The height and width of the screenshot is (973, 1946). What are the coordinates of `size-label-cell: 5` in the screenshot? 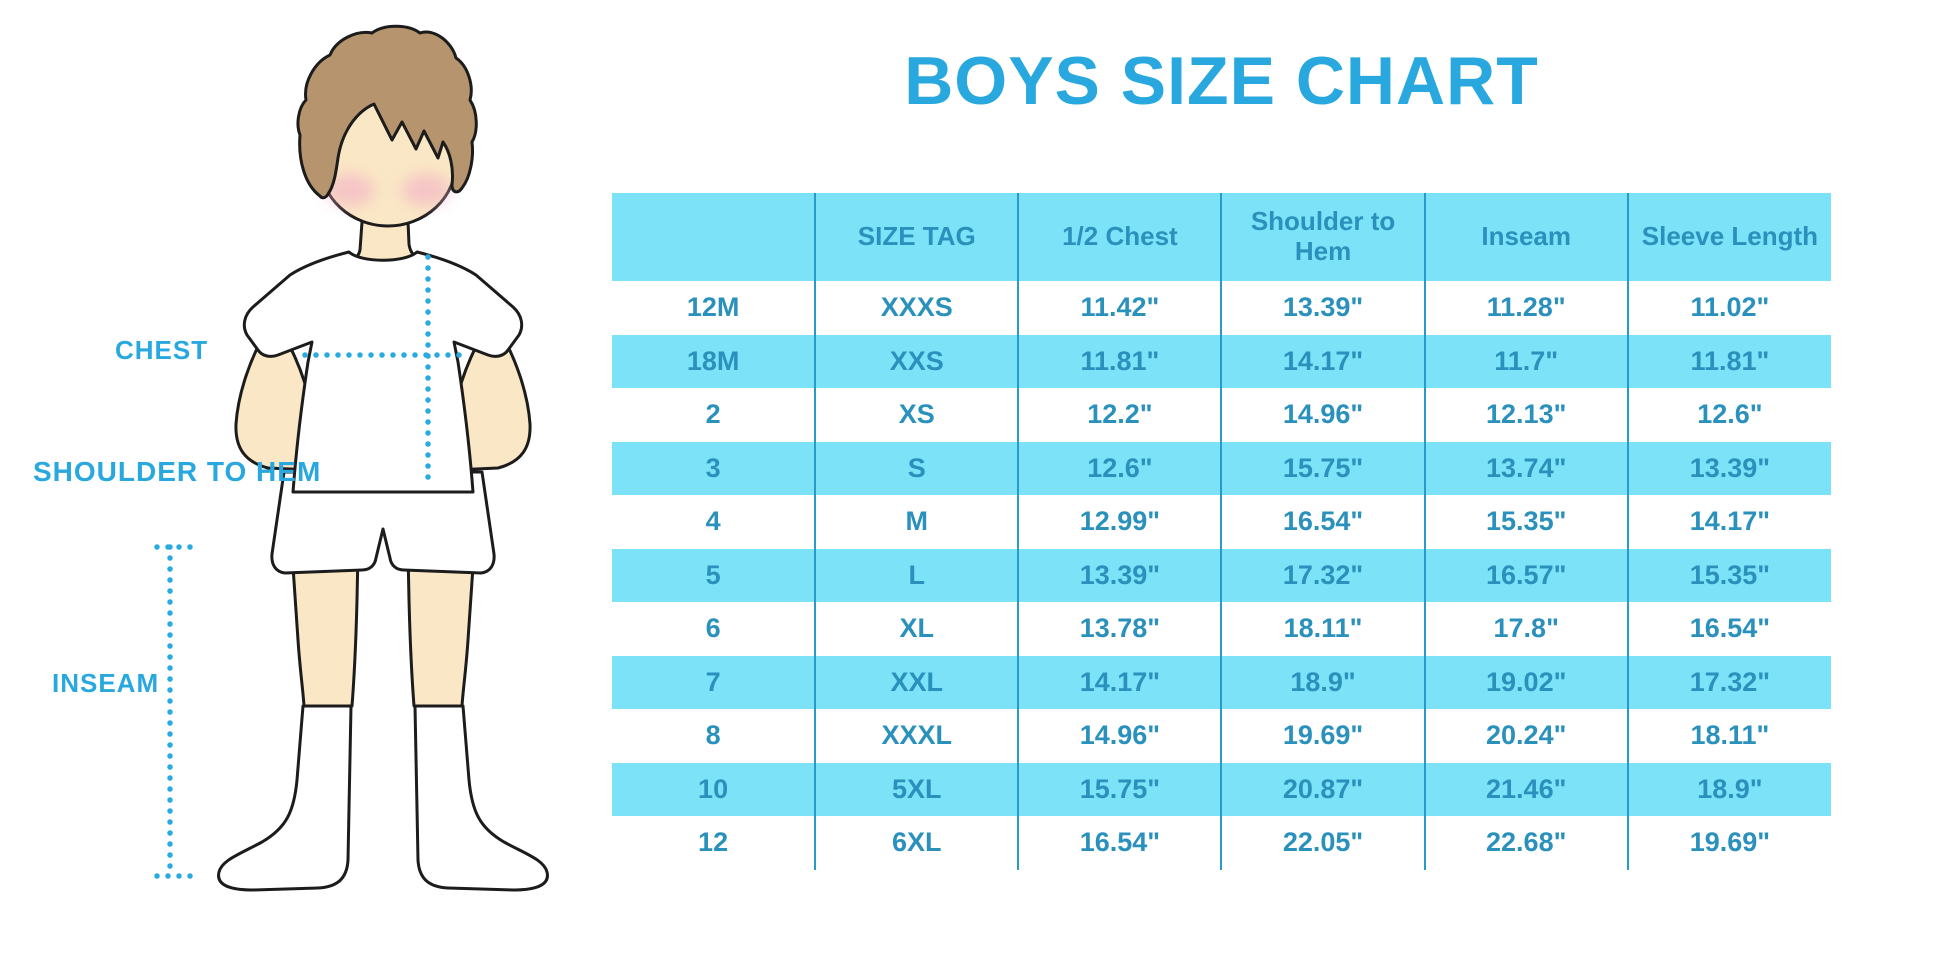 It's located at (714, 575).